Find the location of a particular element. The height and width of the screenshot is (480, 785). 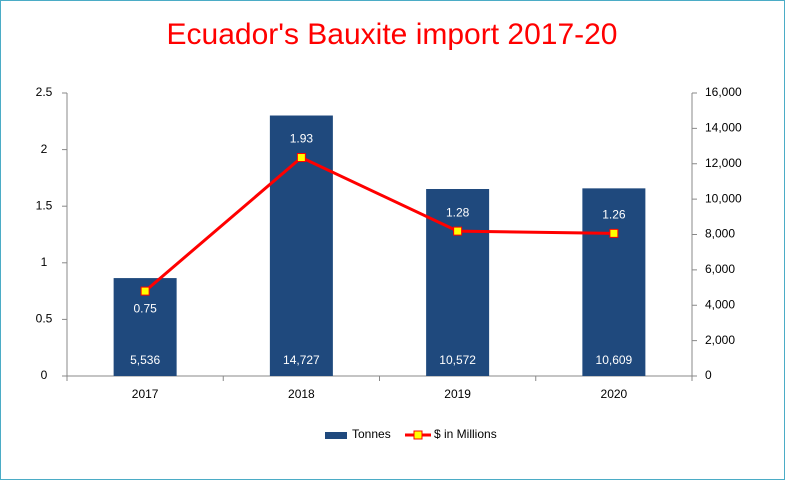

y2-tick-label: 2,000 is located at coordinates (720, 340).